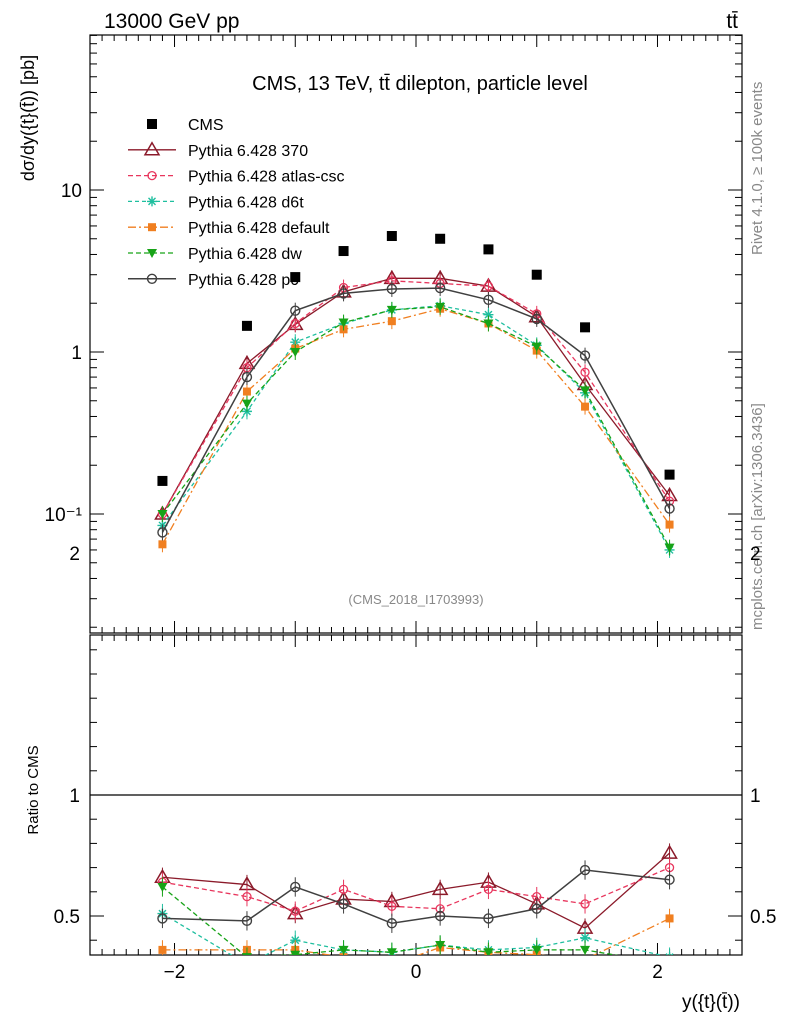 This screenshot has width=786, height=1024. I want to click on ratio-line-p0, so click(416, 897).